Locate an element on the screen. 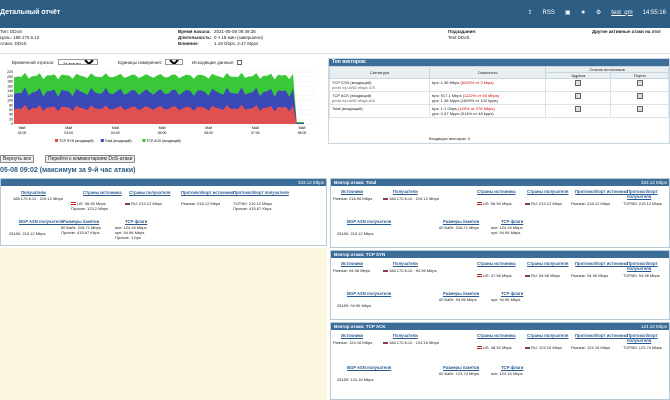 This screenshot has height=400, width=670. page-title: Детальный отчёт is located at coordinates (30, 12).